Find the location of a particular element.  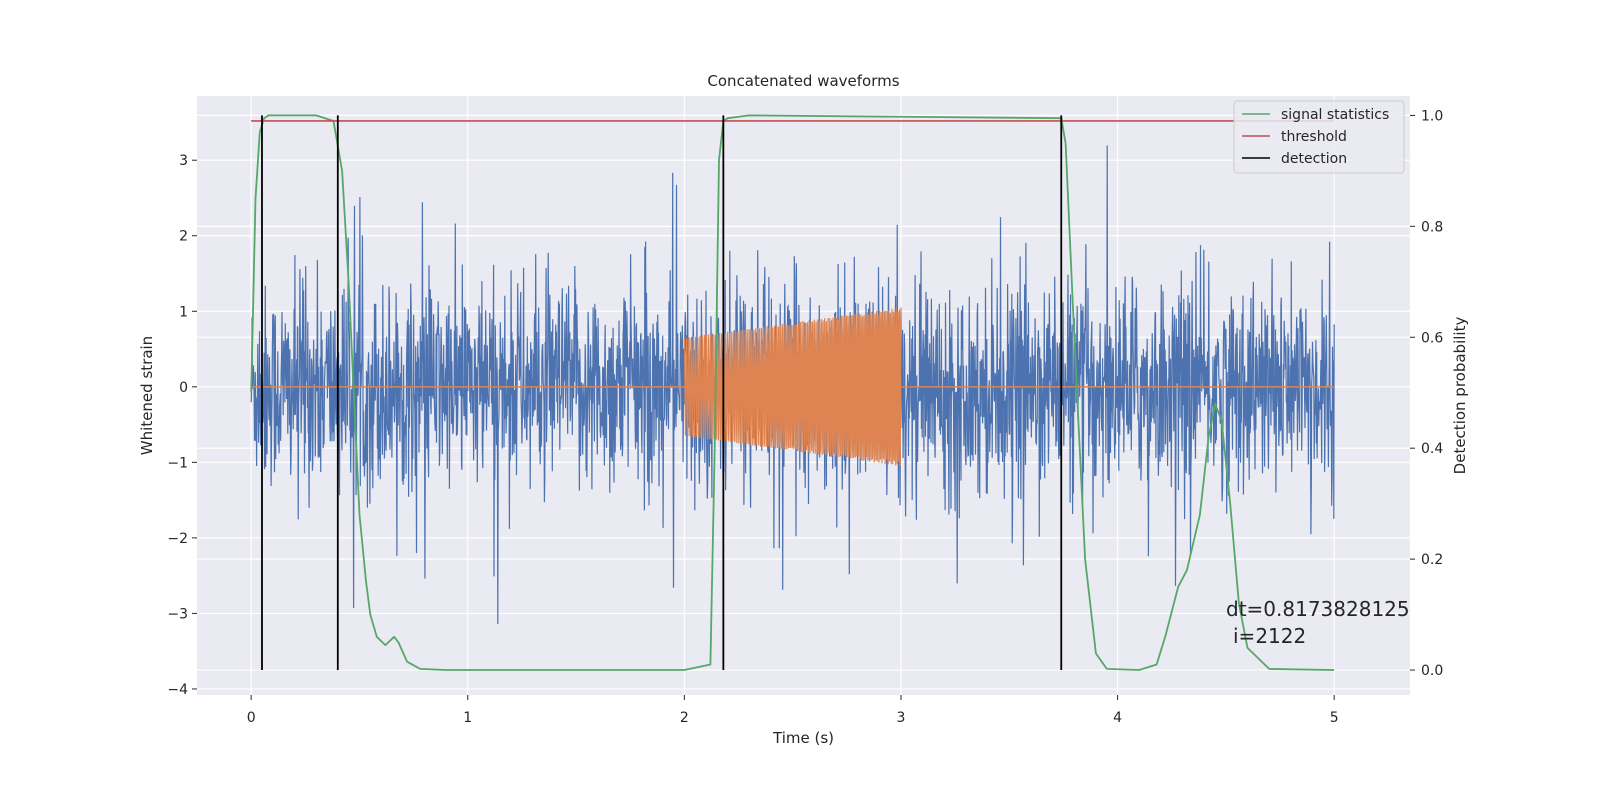

y-right-tick-label: 0.0 is located at coordinates (1432, 671).